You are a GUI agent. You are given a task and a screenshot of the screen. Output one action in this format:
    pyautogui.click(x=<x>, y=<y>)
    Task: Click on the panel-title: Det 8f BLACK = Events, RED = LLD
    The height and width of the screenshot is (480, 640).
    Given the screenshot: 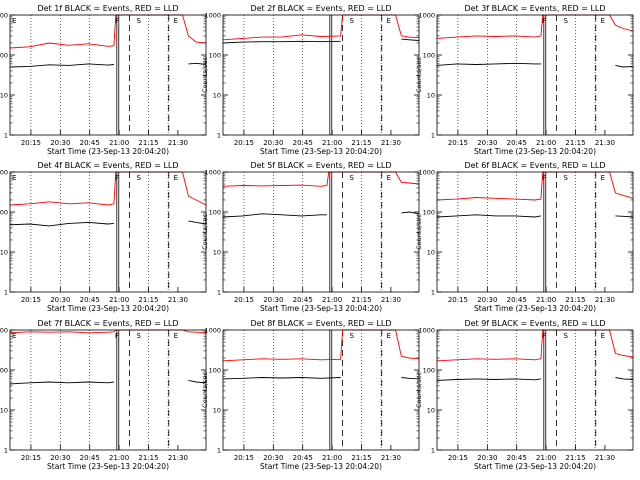 What is the action you would take?
    pyautogui.click(x=320, y=323)
    